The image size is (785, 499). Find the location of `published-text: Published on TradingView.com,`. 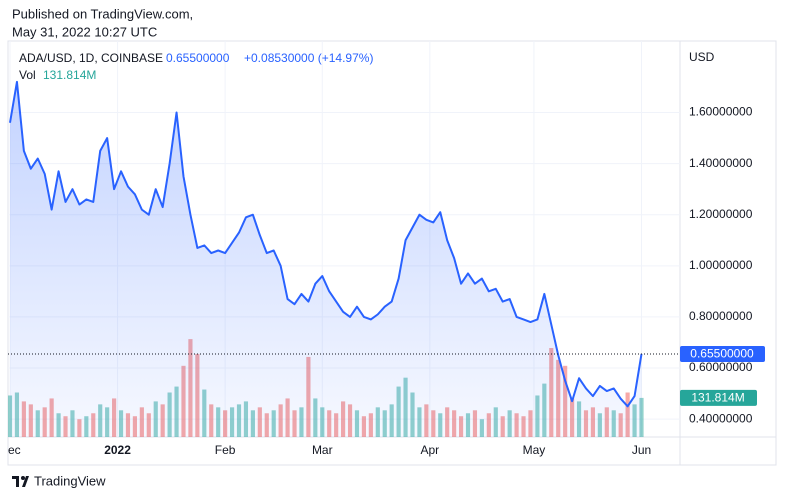

published-text: Published on TradingView.com, is located at coordinates (102, 13).